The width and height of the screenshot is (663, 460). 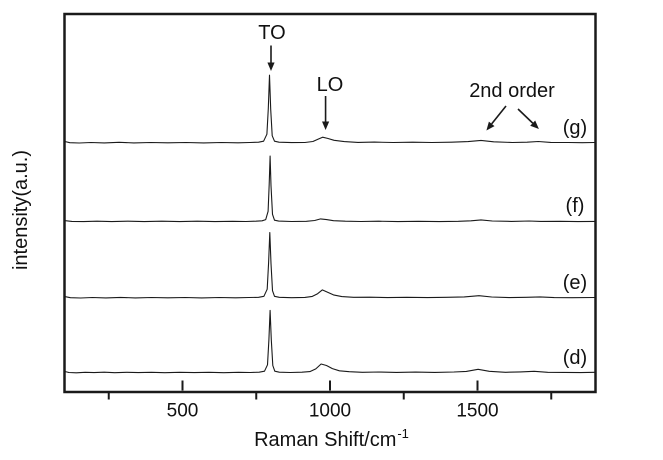 I want to click on series-label-g: (g), so click(x=575, y=127).